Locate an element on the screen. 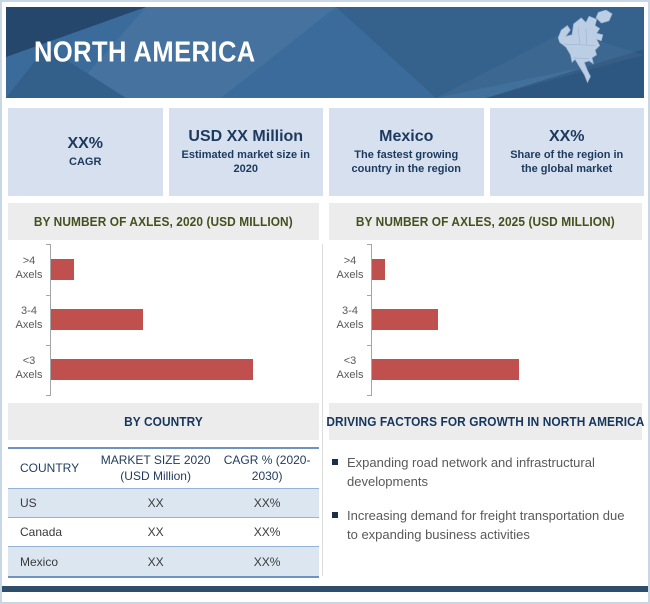 This screenshot has height=604, width=650. stat-label: CAGR is located at coordinates (85, 162).